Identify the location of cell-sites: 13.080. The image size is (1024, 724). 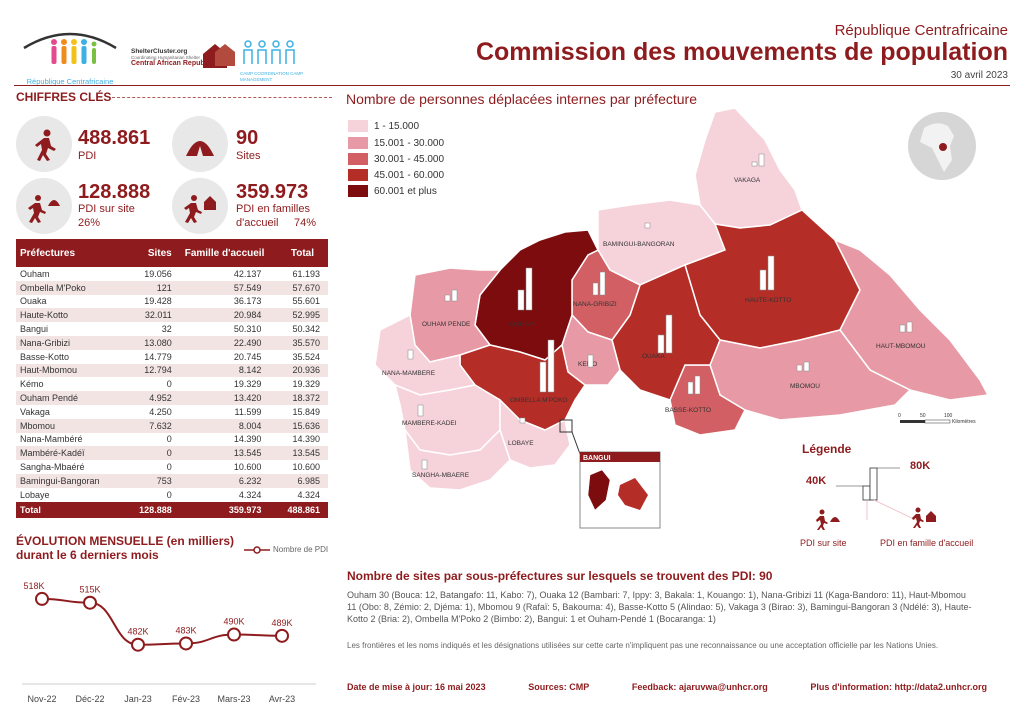
(151, 342).